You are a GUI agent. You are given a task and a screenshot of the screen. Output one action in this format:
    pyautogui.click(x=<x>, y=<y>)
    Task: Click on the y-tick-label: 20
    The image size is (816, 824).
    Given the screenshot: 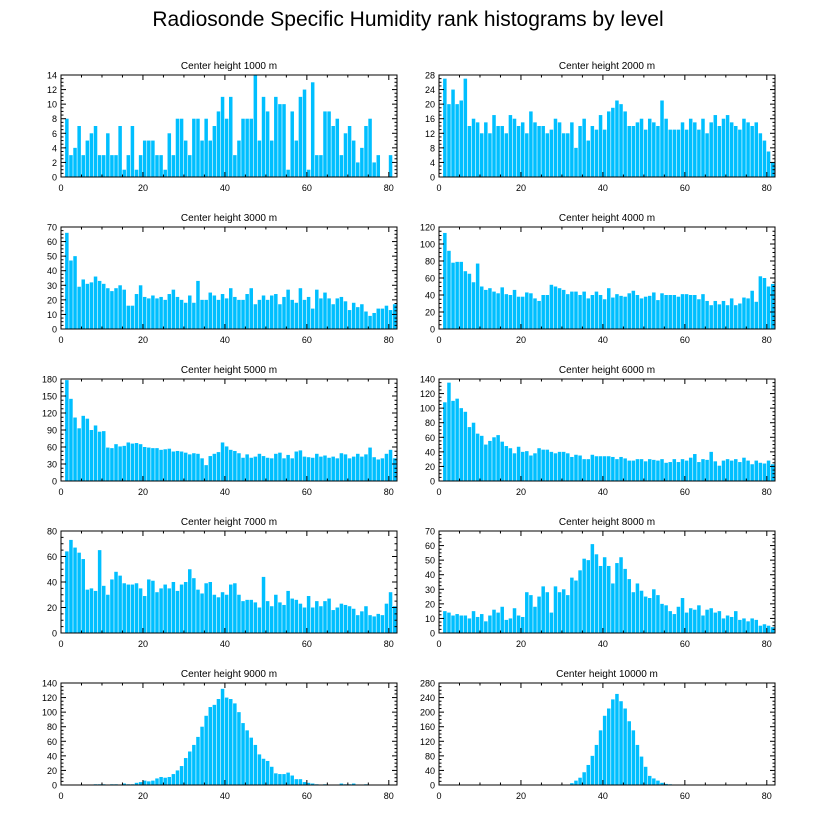 What is the action you would take?
    pyautogui.click(x=430, y=105)
    